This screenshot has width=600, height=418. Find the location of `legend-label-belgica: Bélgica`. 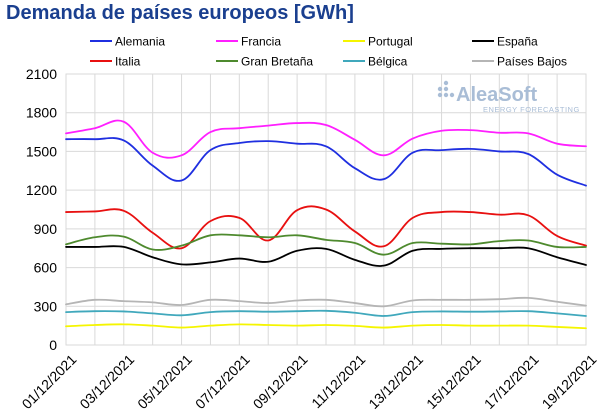

legend-label-belgica: Bélgica is located at coordinates (388, 62).